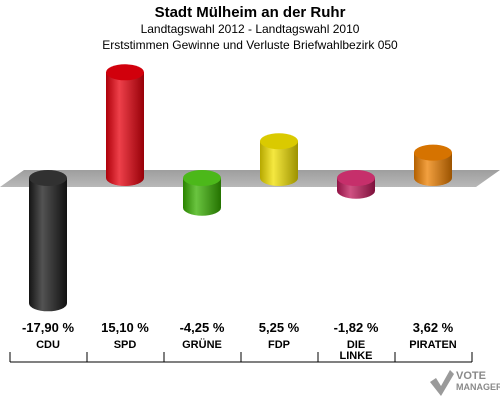 This screenshot has width=500, height=400. Describe the element at coordinates (356, 350) in the screenshot. I see `category-label: DIE LINKE` at that location.